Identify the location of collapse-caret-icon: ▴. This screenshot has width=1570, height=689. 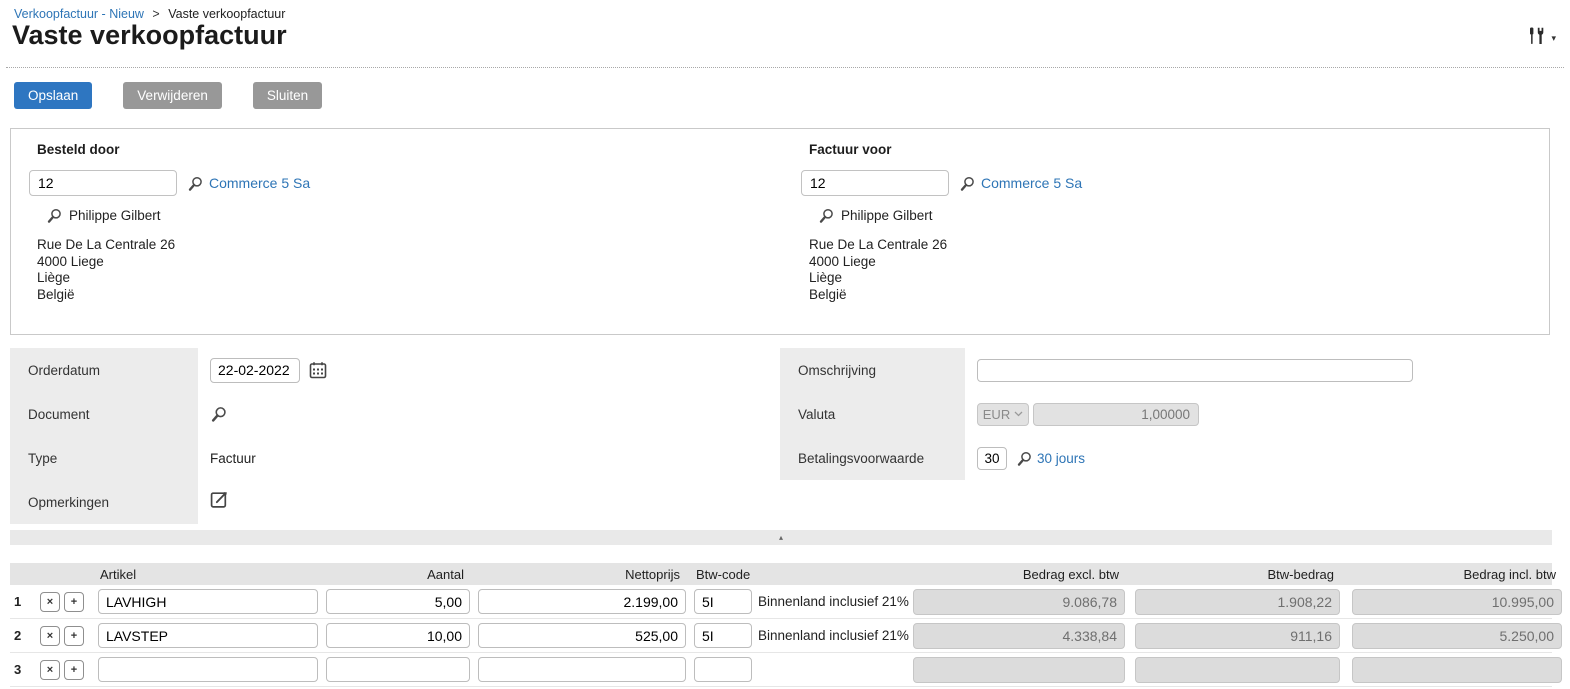
(780, 537).